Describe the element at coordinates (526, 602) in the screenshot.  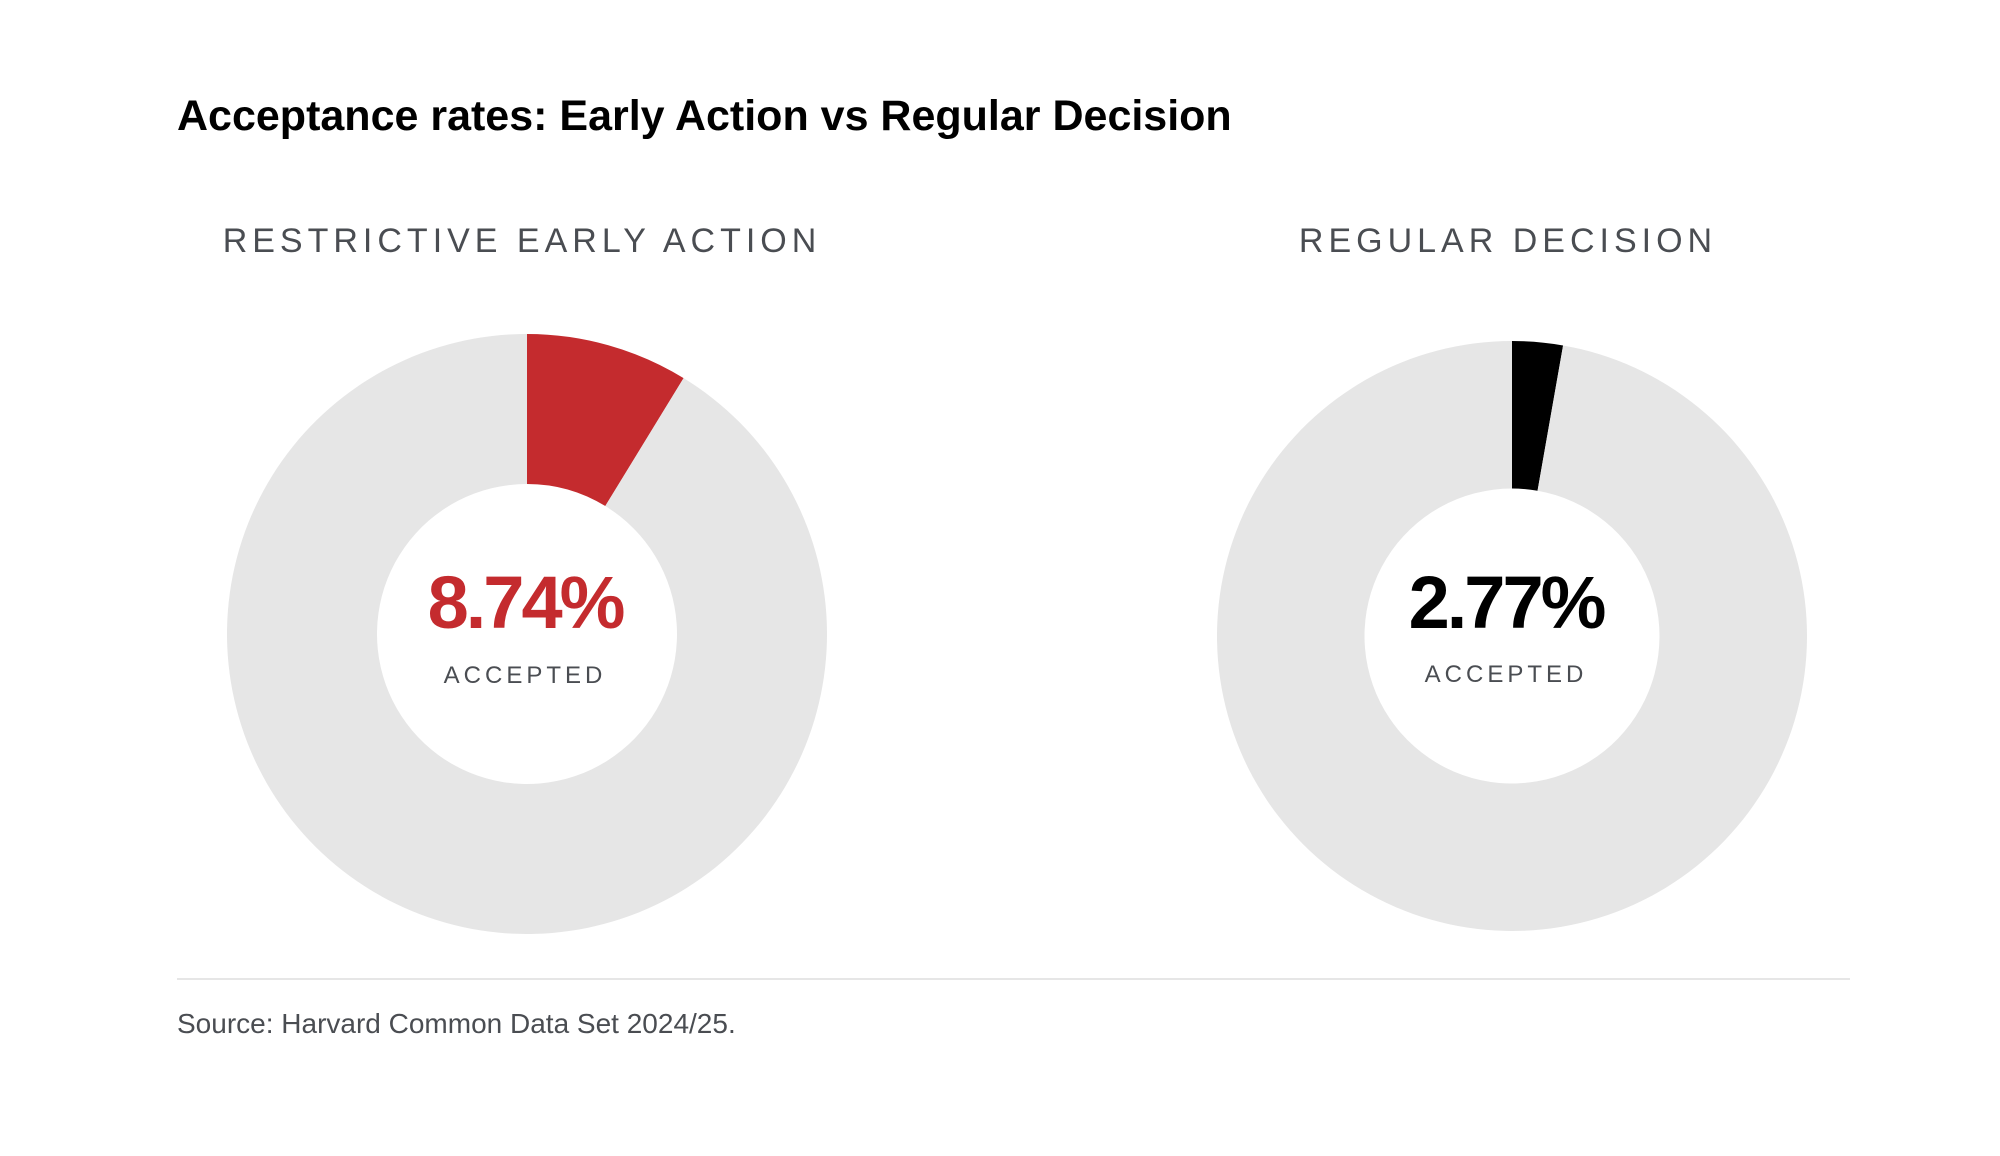
I see `center-value-early-action: 8.74%` at that location.